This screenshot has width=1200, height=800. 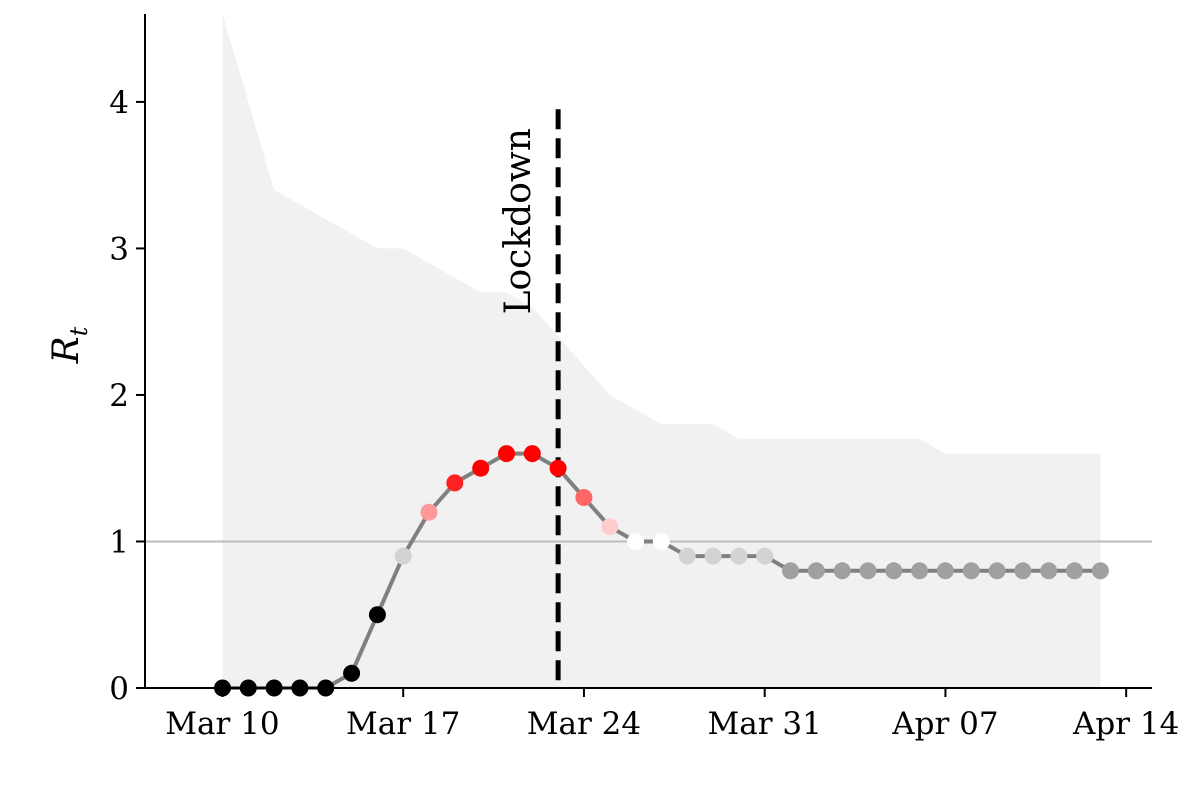 I want to click on y-axis-label: Rt, so click(x=69, y=345).